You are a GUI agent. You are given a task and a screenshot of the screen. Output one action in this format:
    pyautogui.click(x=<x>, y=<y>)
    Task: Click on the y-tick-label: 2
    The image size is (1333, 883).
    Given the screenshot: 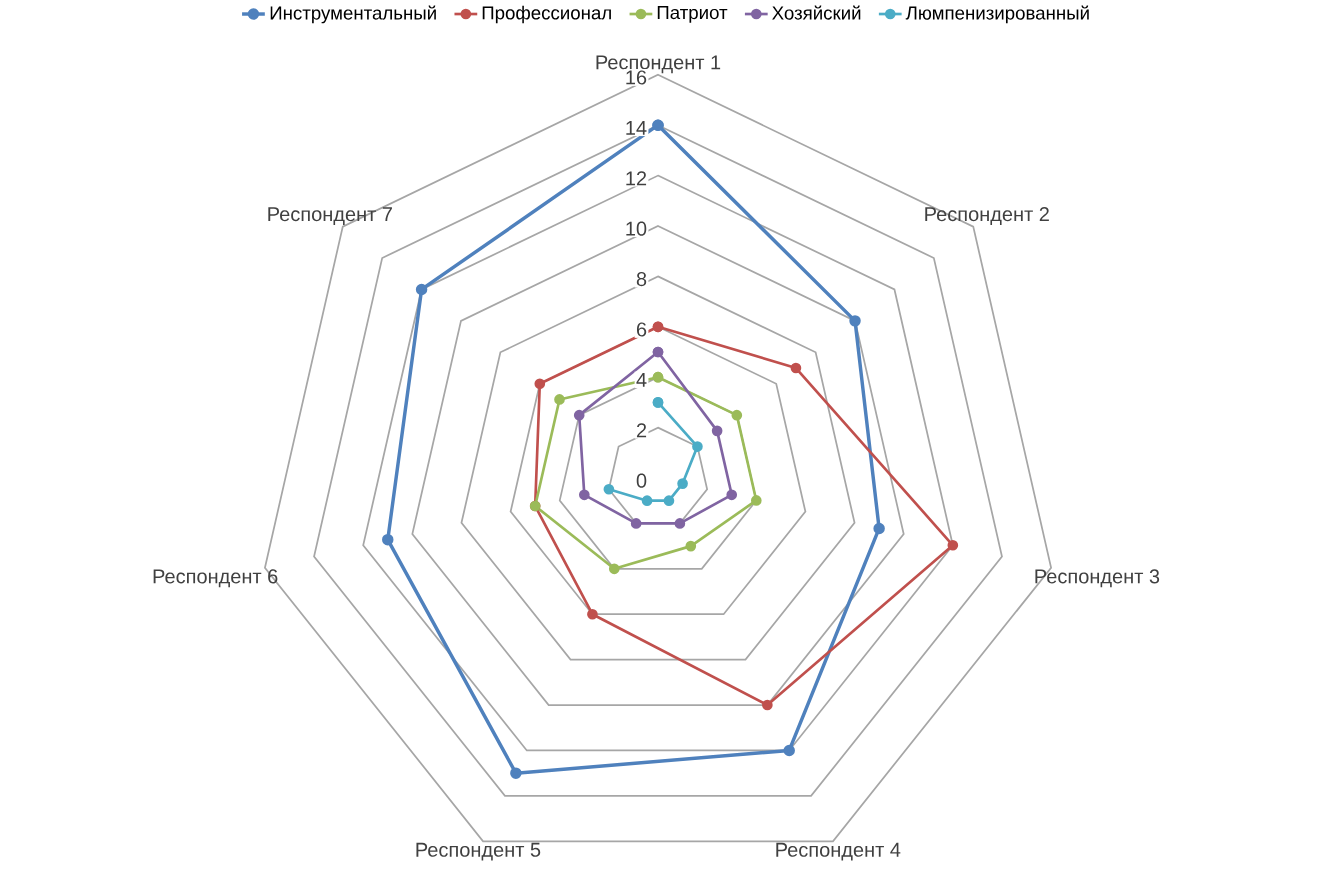 What is the action you would take?
    pyautogui.click(x=641, y=430)
    